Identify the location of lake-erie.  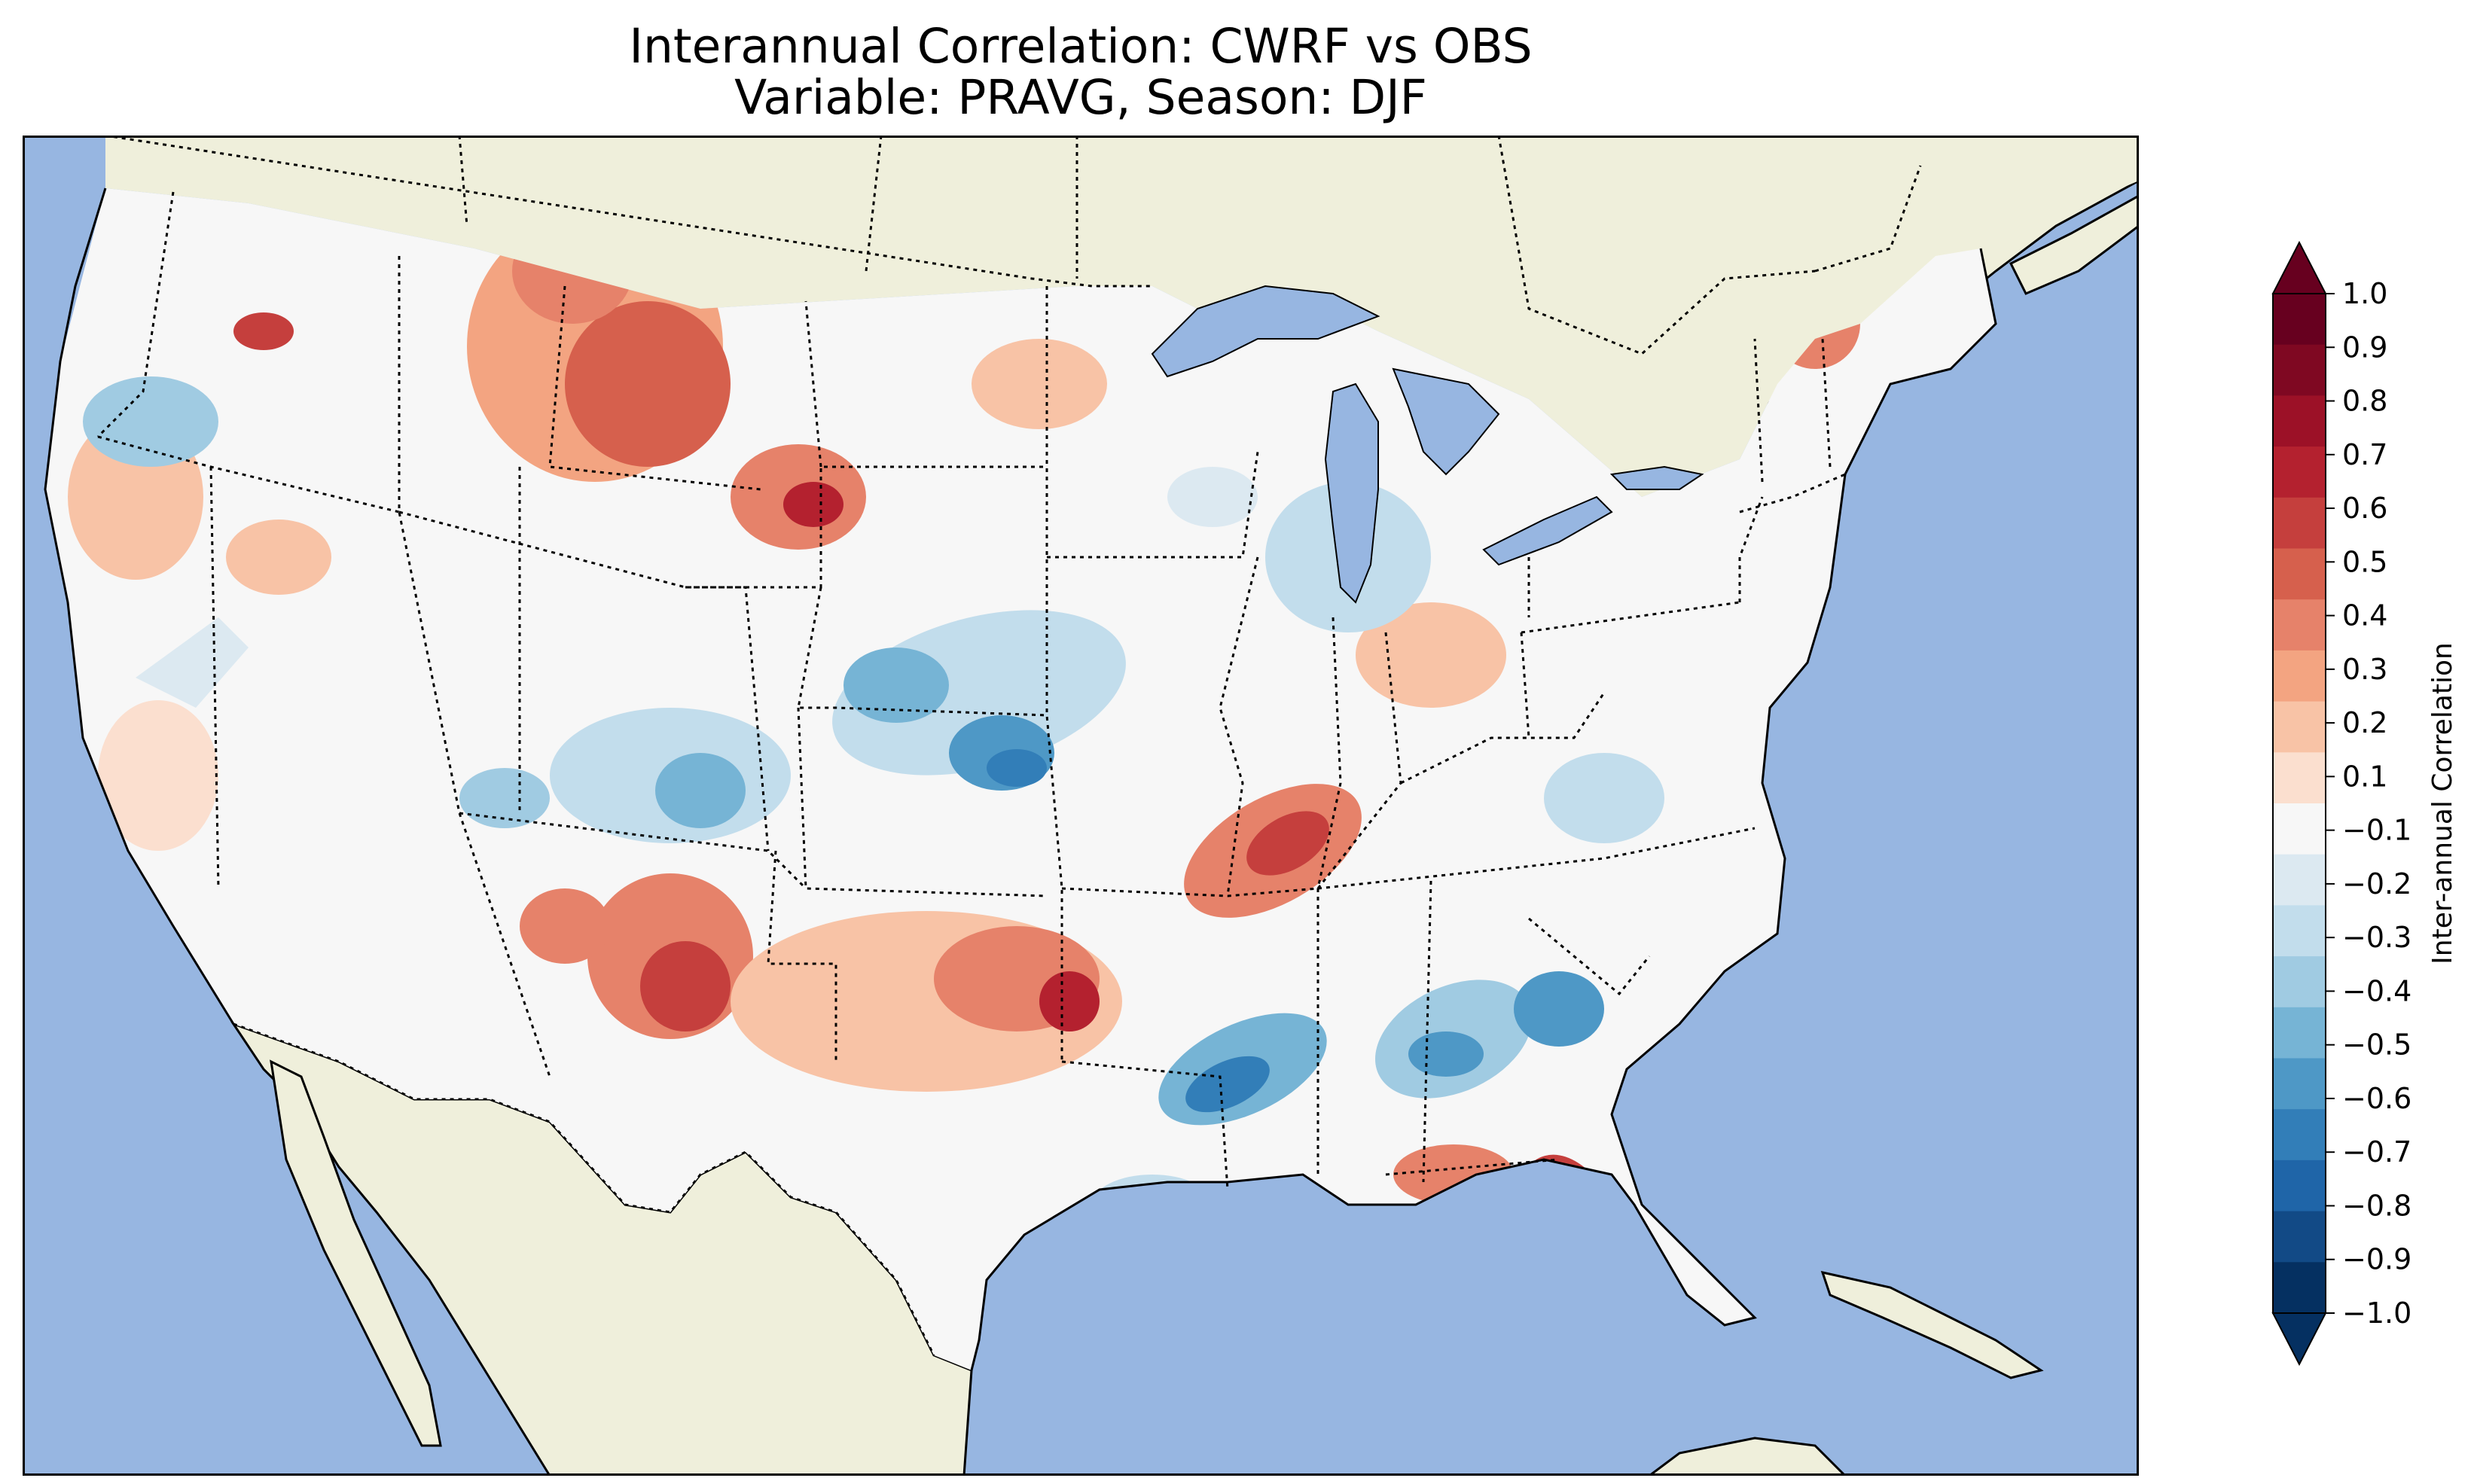
(1547, 530).